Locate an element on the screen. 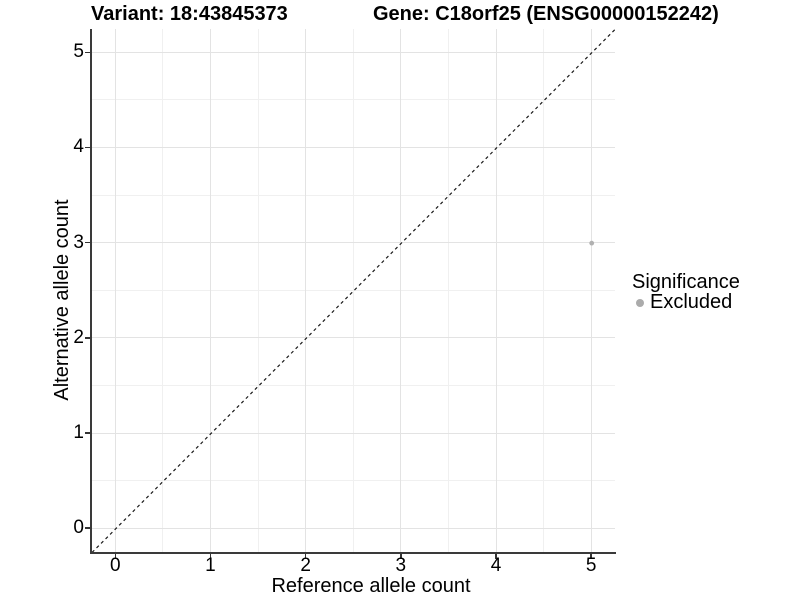 This screenshot has height=600, width=800. x-axis-title: Reference allele count is located at coordinates (371, 586).